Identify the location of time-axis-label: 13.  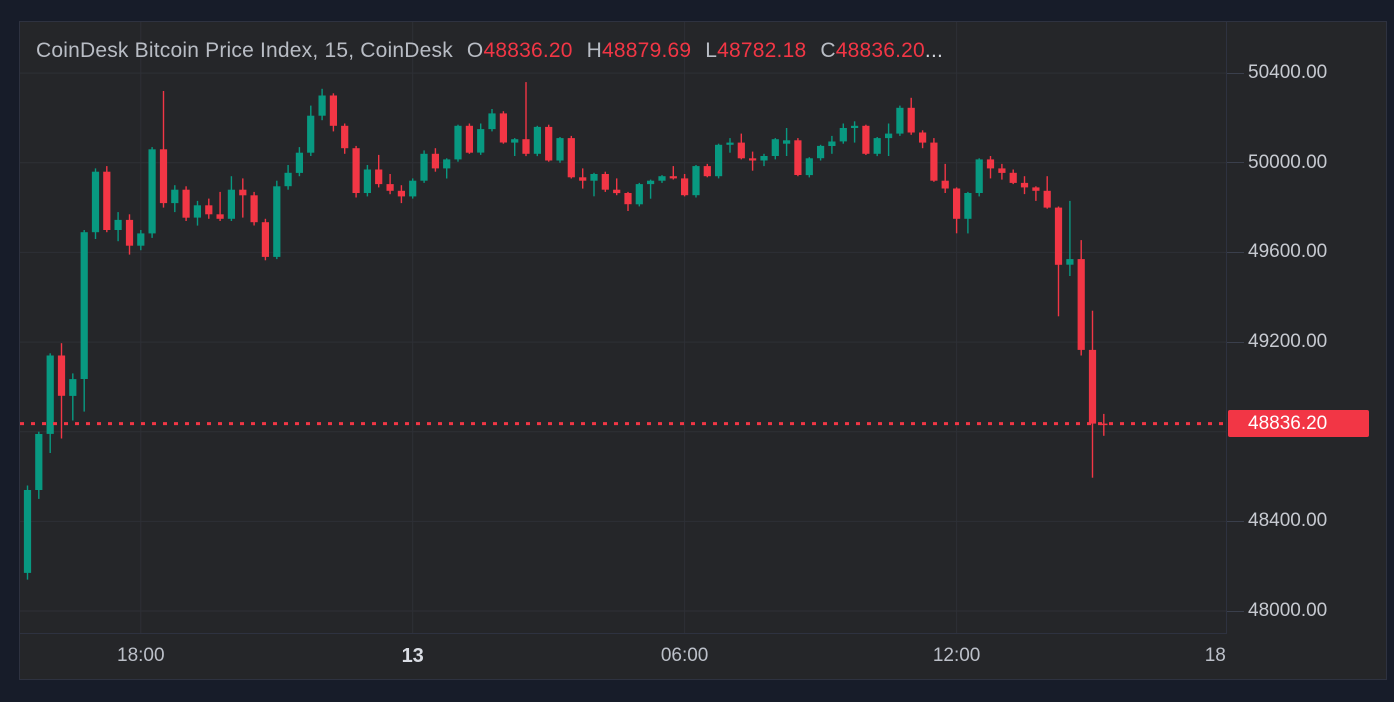
(412, 656).